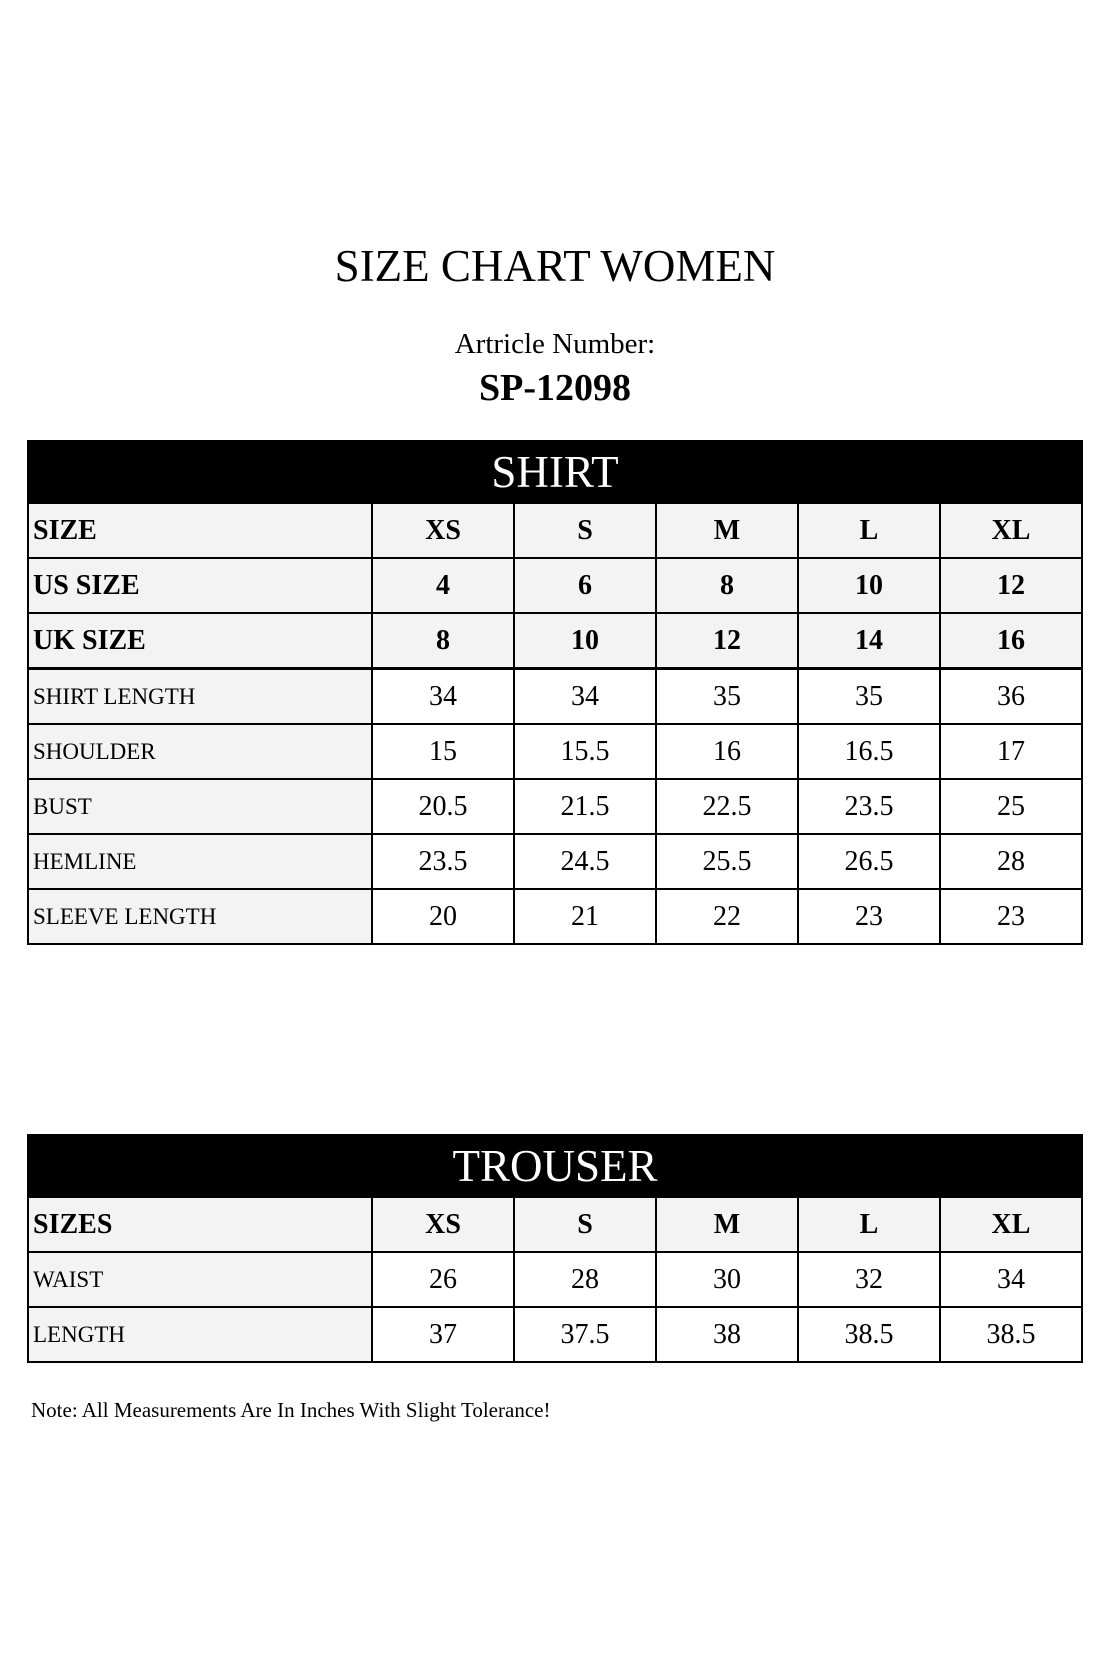  What do you see at coordinates (727, 806) in the screenshot?
I see `table-cell: 22.5` at bounding box center [727, 806].